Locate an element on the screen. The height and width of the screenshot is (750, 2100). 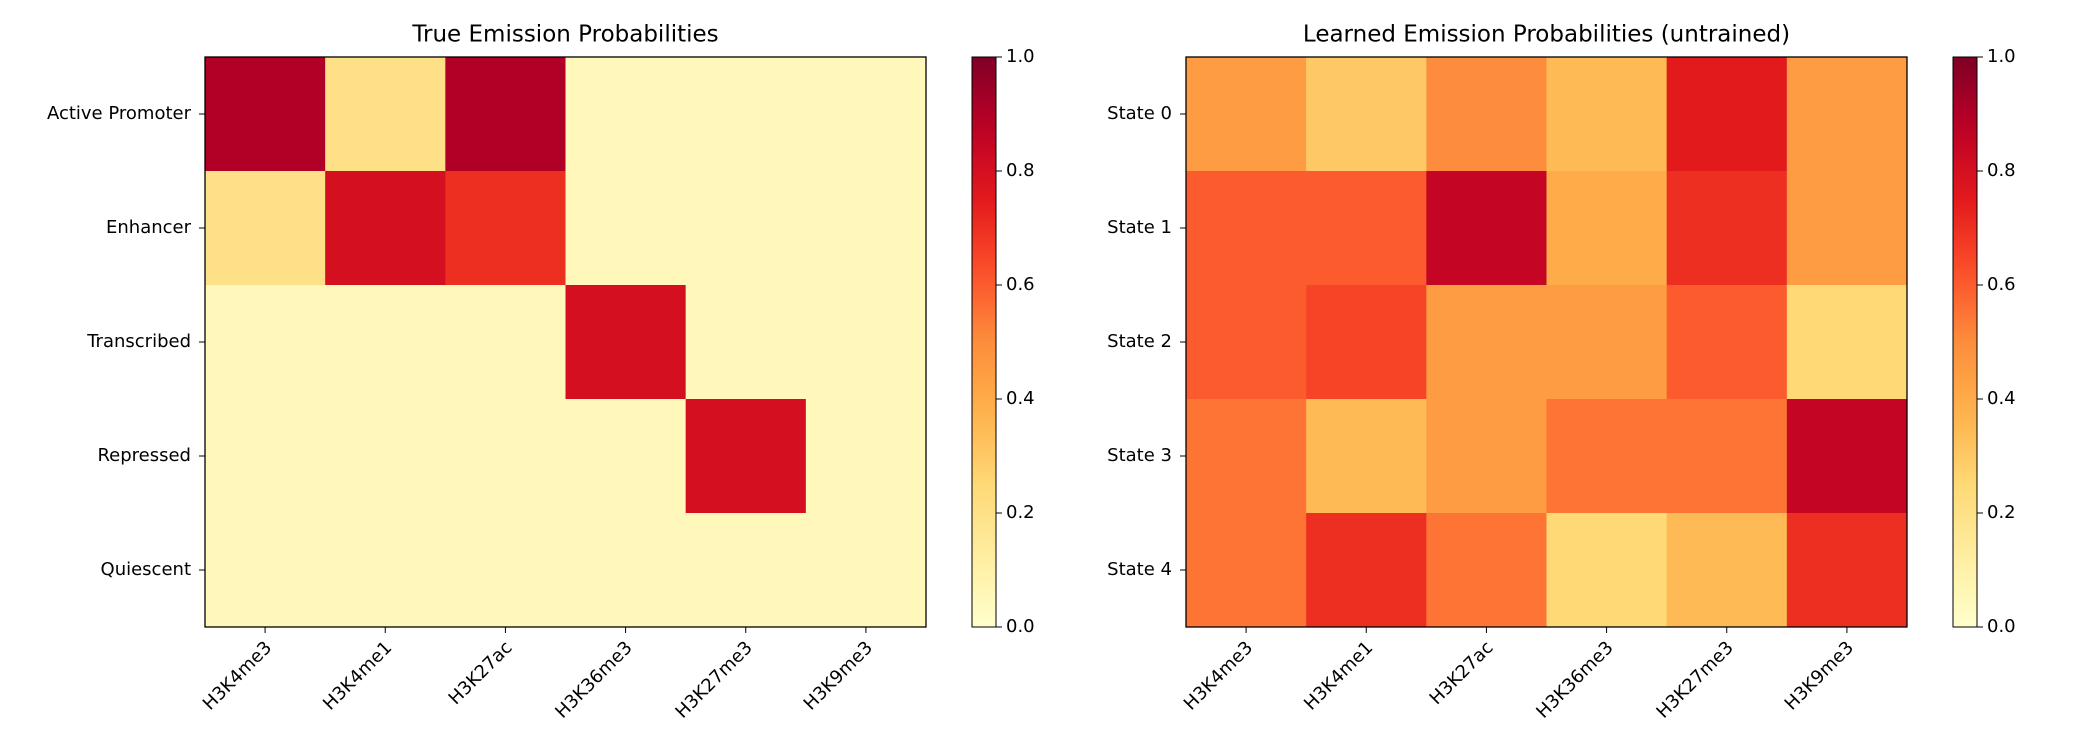
chart-title: True Emission Probabilities is located at coordinates (564, 35).